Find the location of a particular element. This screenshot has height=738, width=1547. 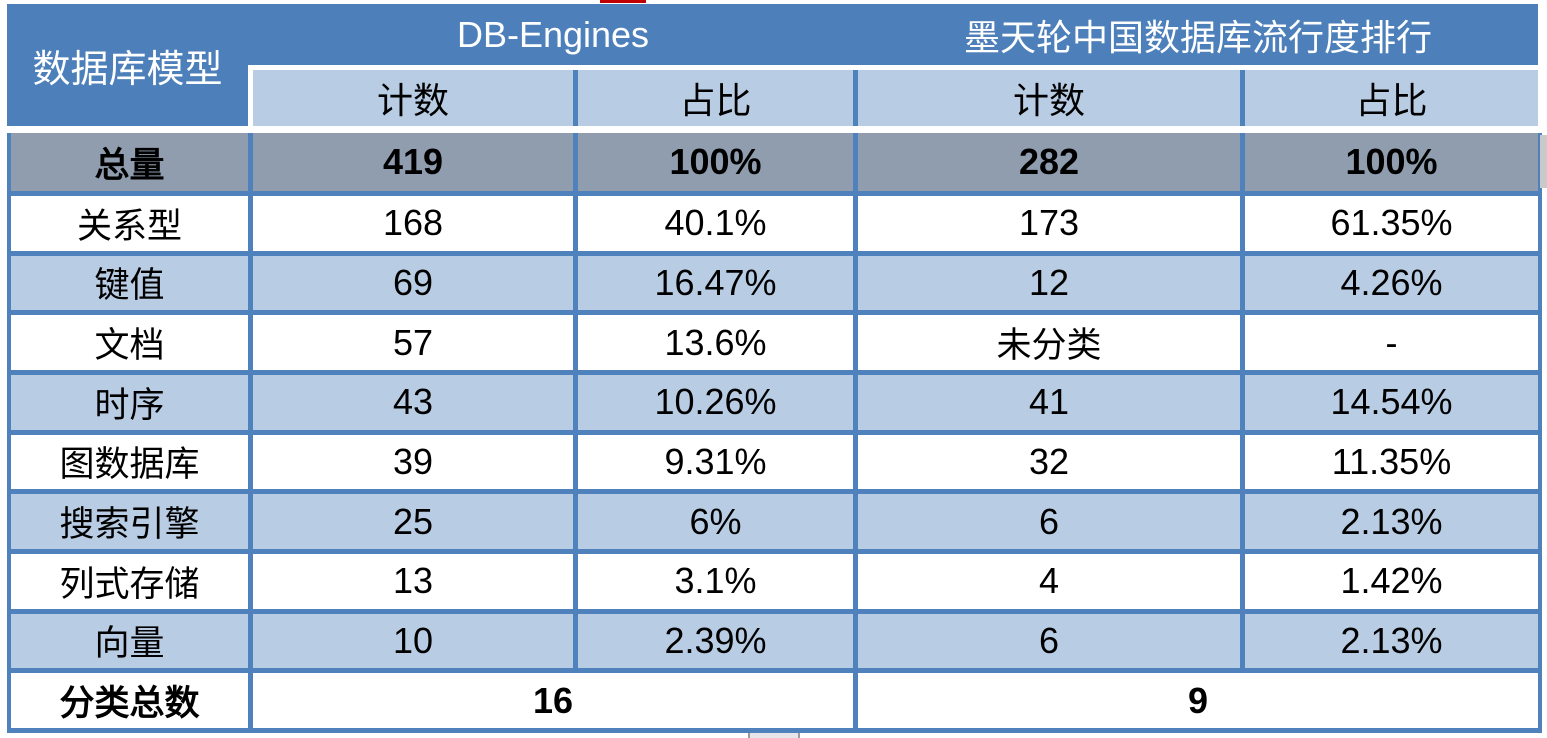

row-label: 时序 is located at coordinates (129, 402).